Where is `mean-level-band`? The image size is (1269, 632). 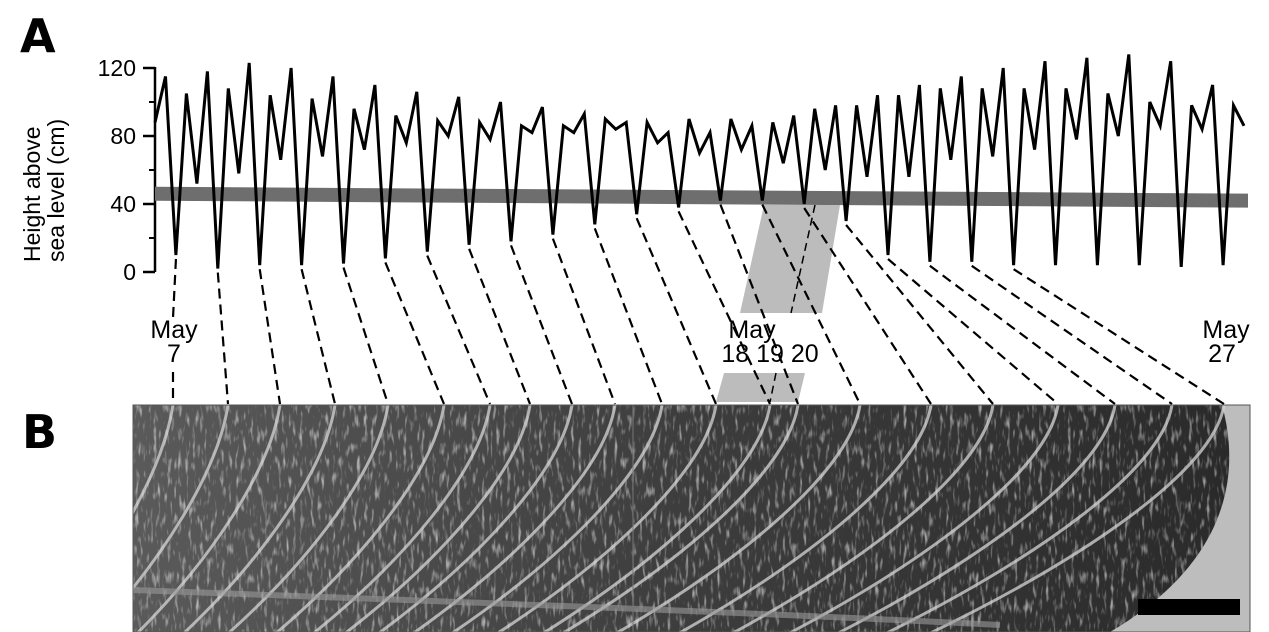
mean-level-band is located at coordinates (701, 197).